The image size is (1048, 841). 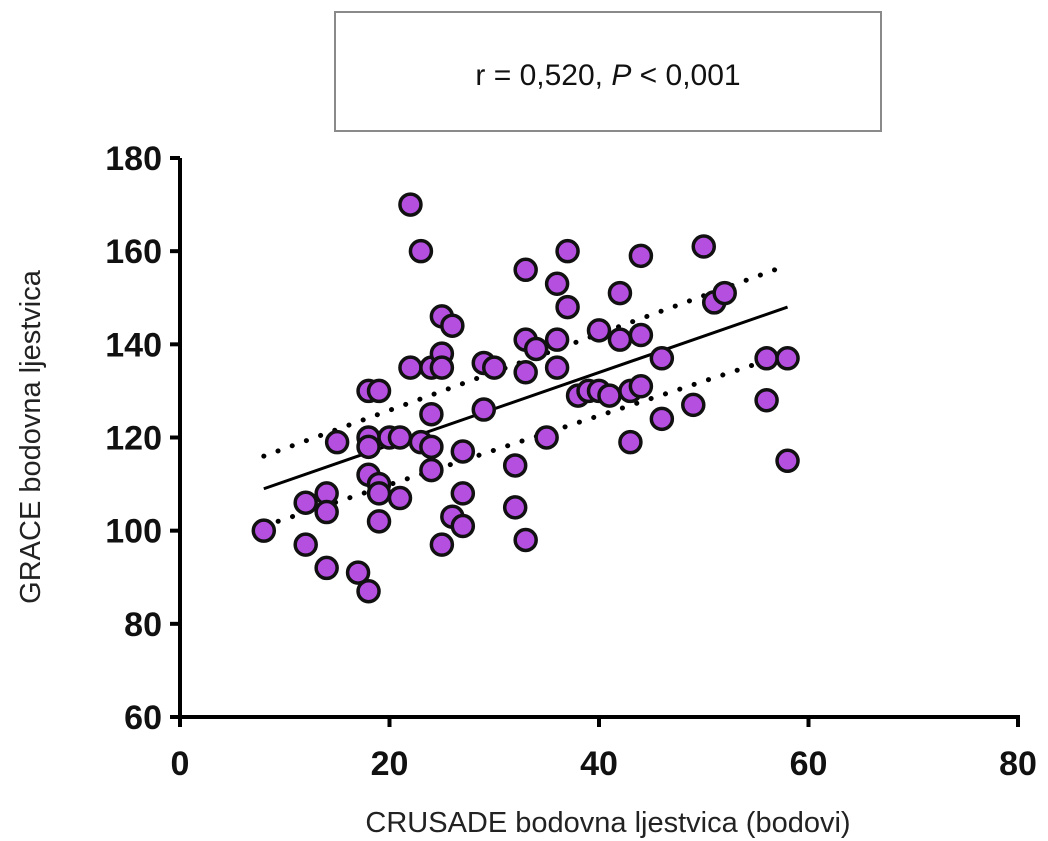 What do you see at coordinates (133, 532) in the screenshot?
I see `y-tick-label: 100` at bounding box center [133, 532].